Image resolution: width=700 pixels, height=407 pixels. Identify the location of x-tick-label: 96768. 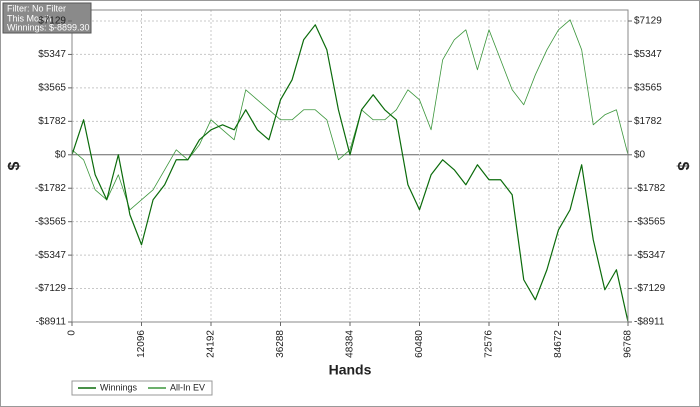
(628, 344).